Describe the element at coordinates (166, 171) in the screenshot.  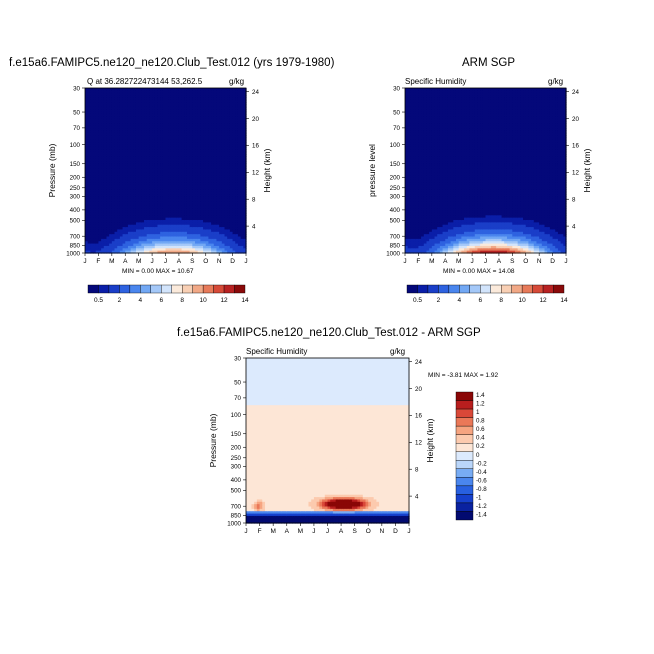
I see `panel0-plot` at that location.